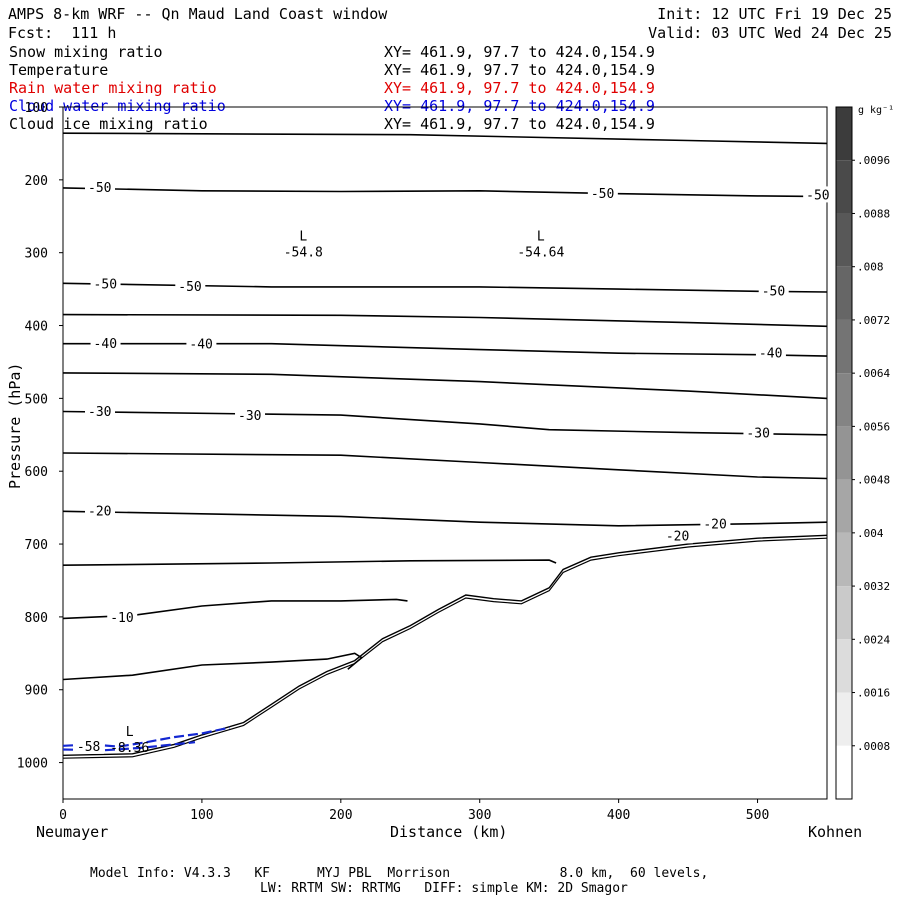  What do you see at coordinates (36, 399) in the screenshot?
I see `y-tick-label: 500` at bounding box center [36, 399].